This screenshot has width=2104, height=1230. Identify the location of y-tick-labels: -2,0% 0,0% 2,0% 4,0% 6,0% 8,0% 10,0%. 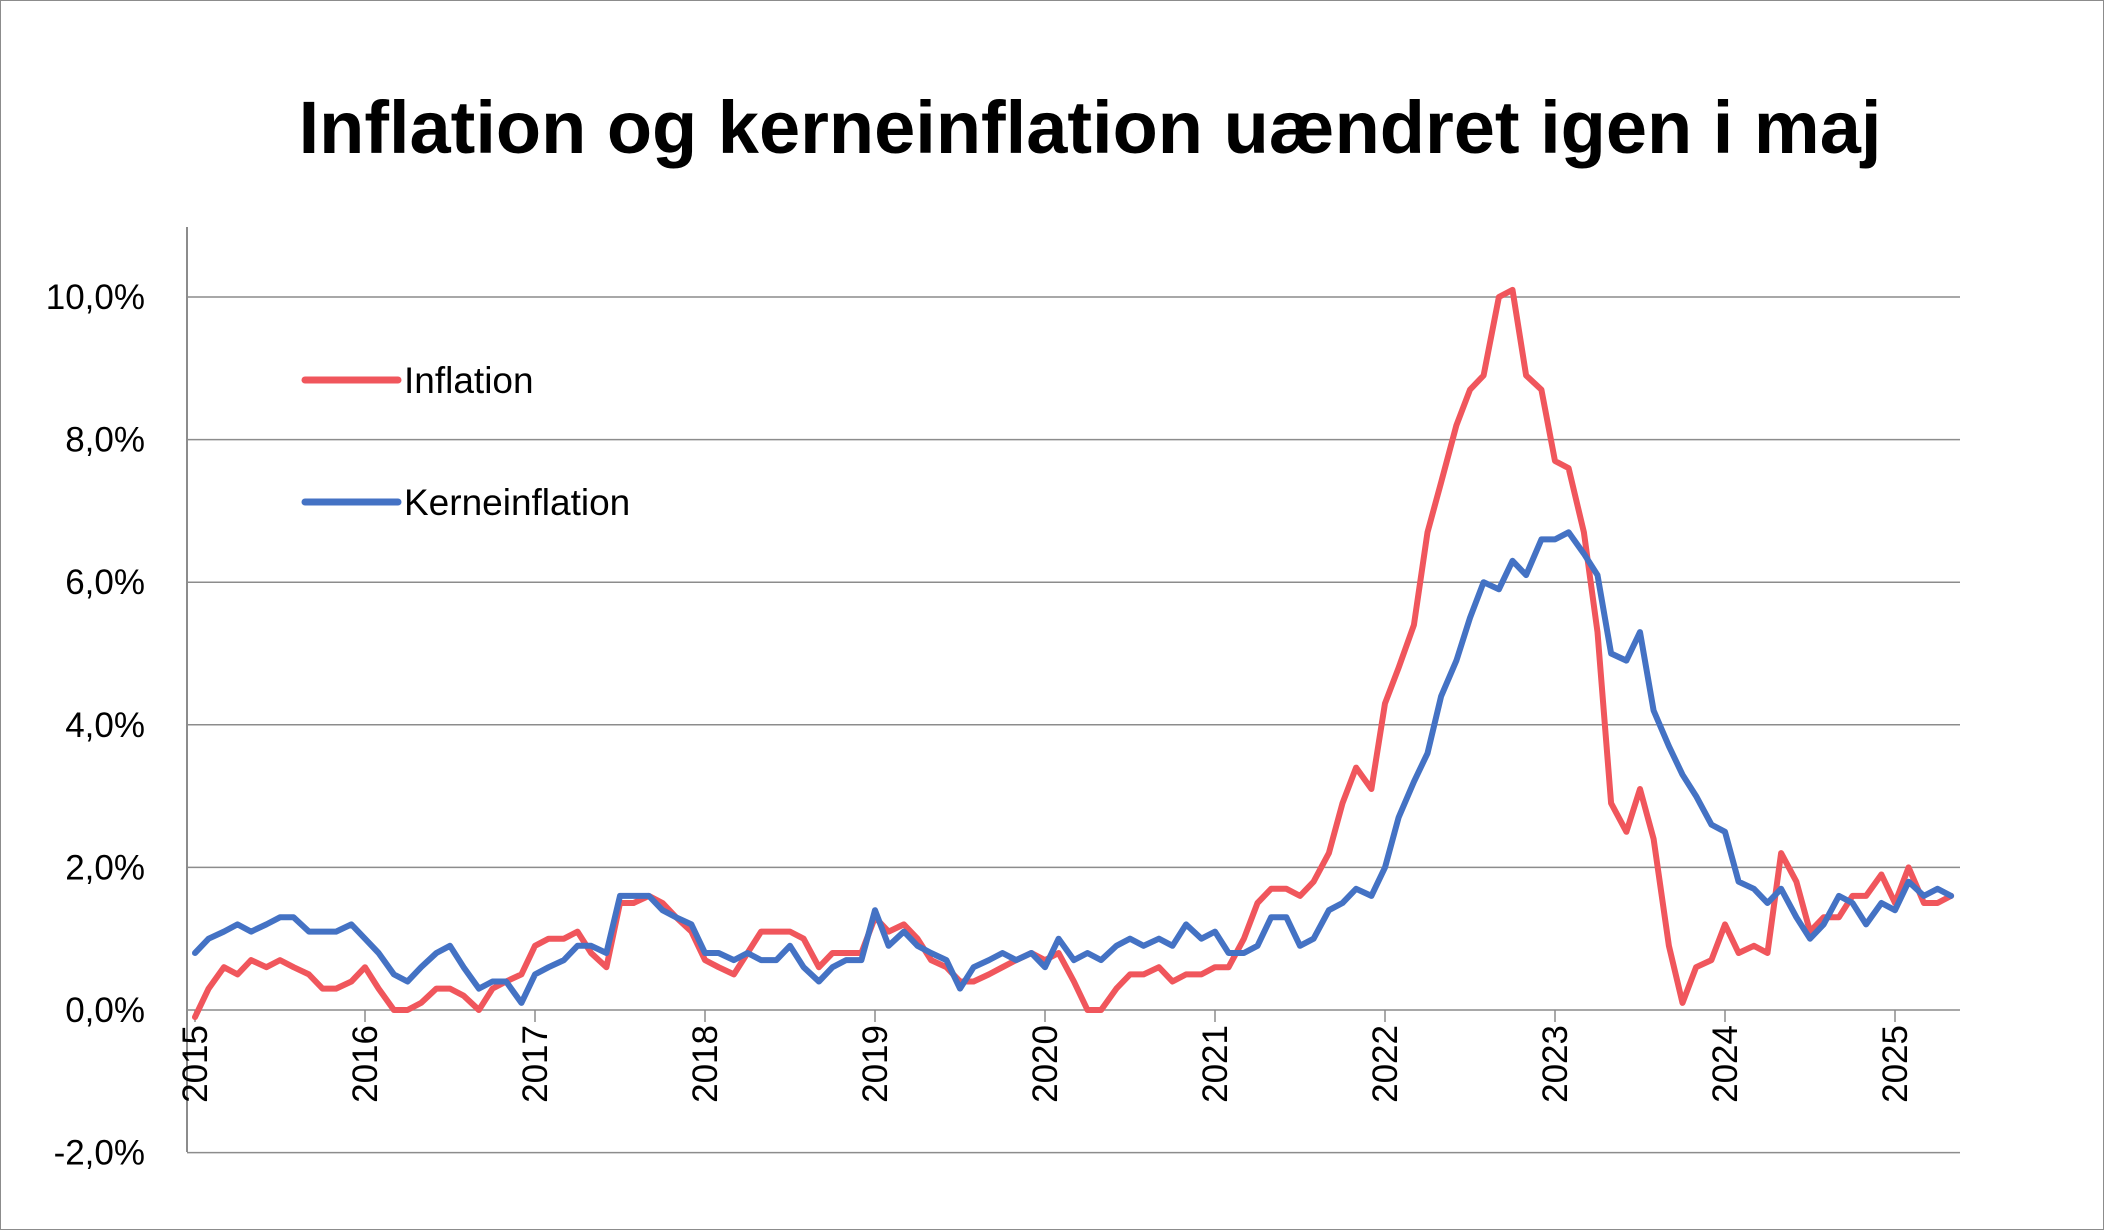
(95, 725).